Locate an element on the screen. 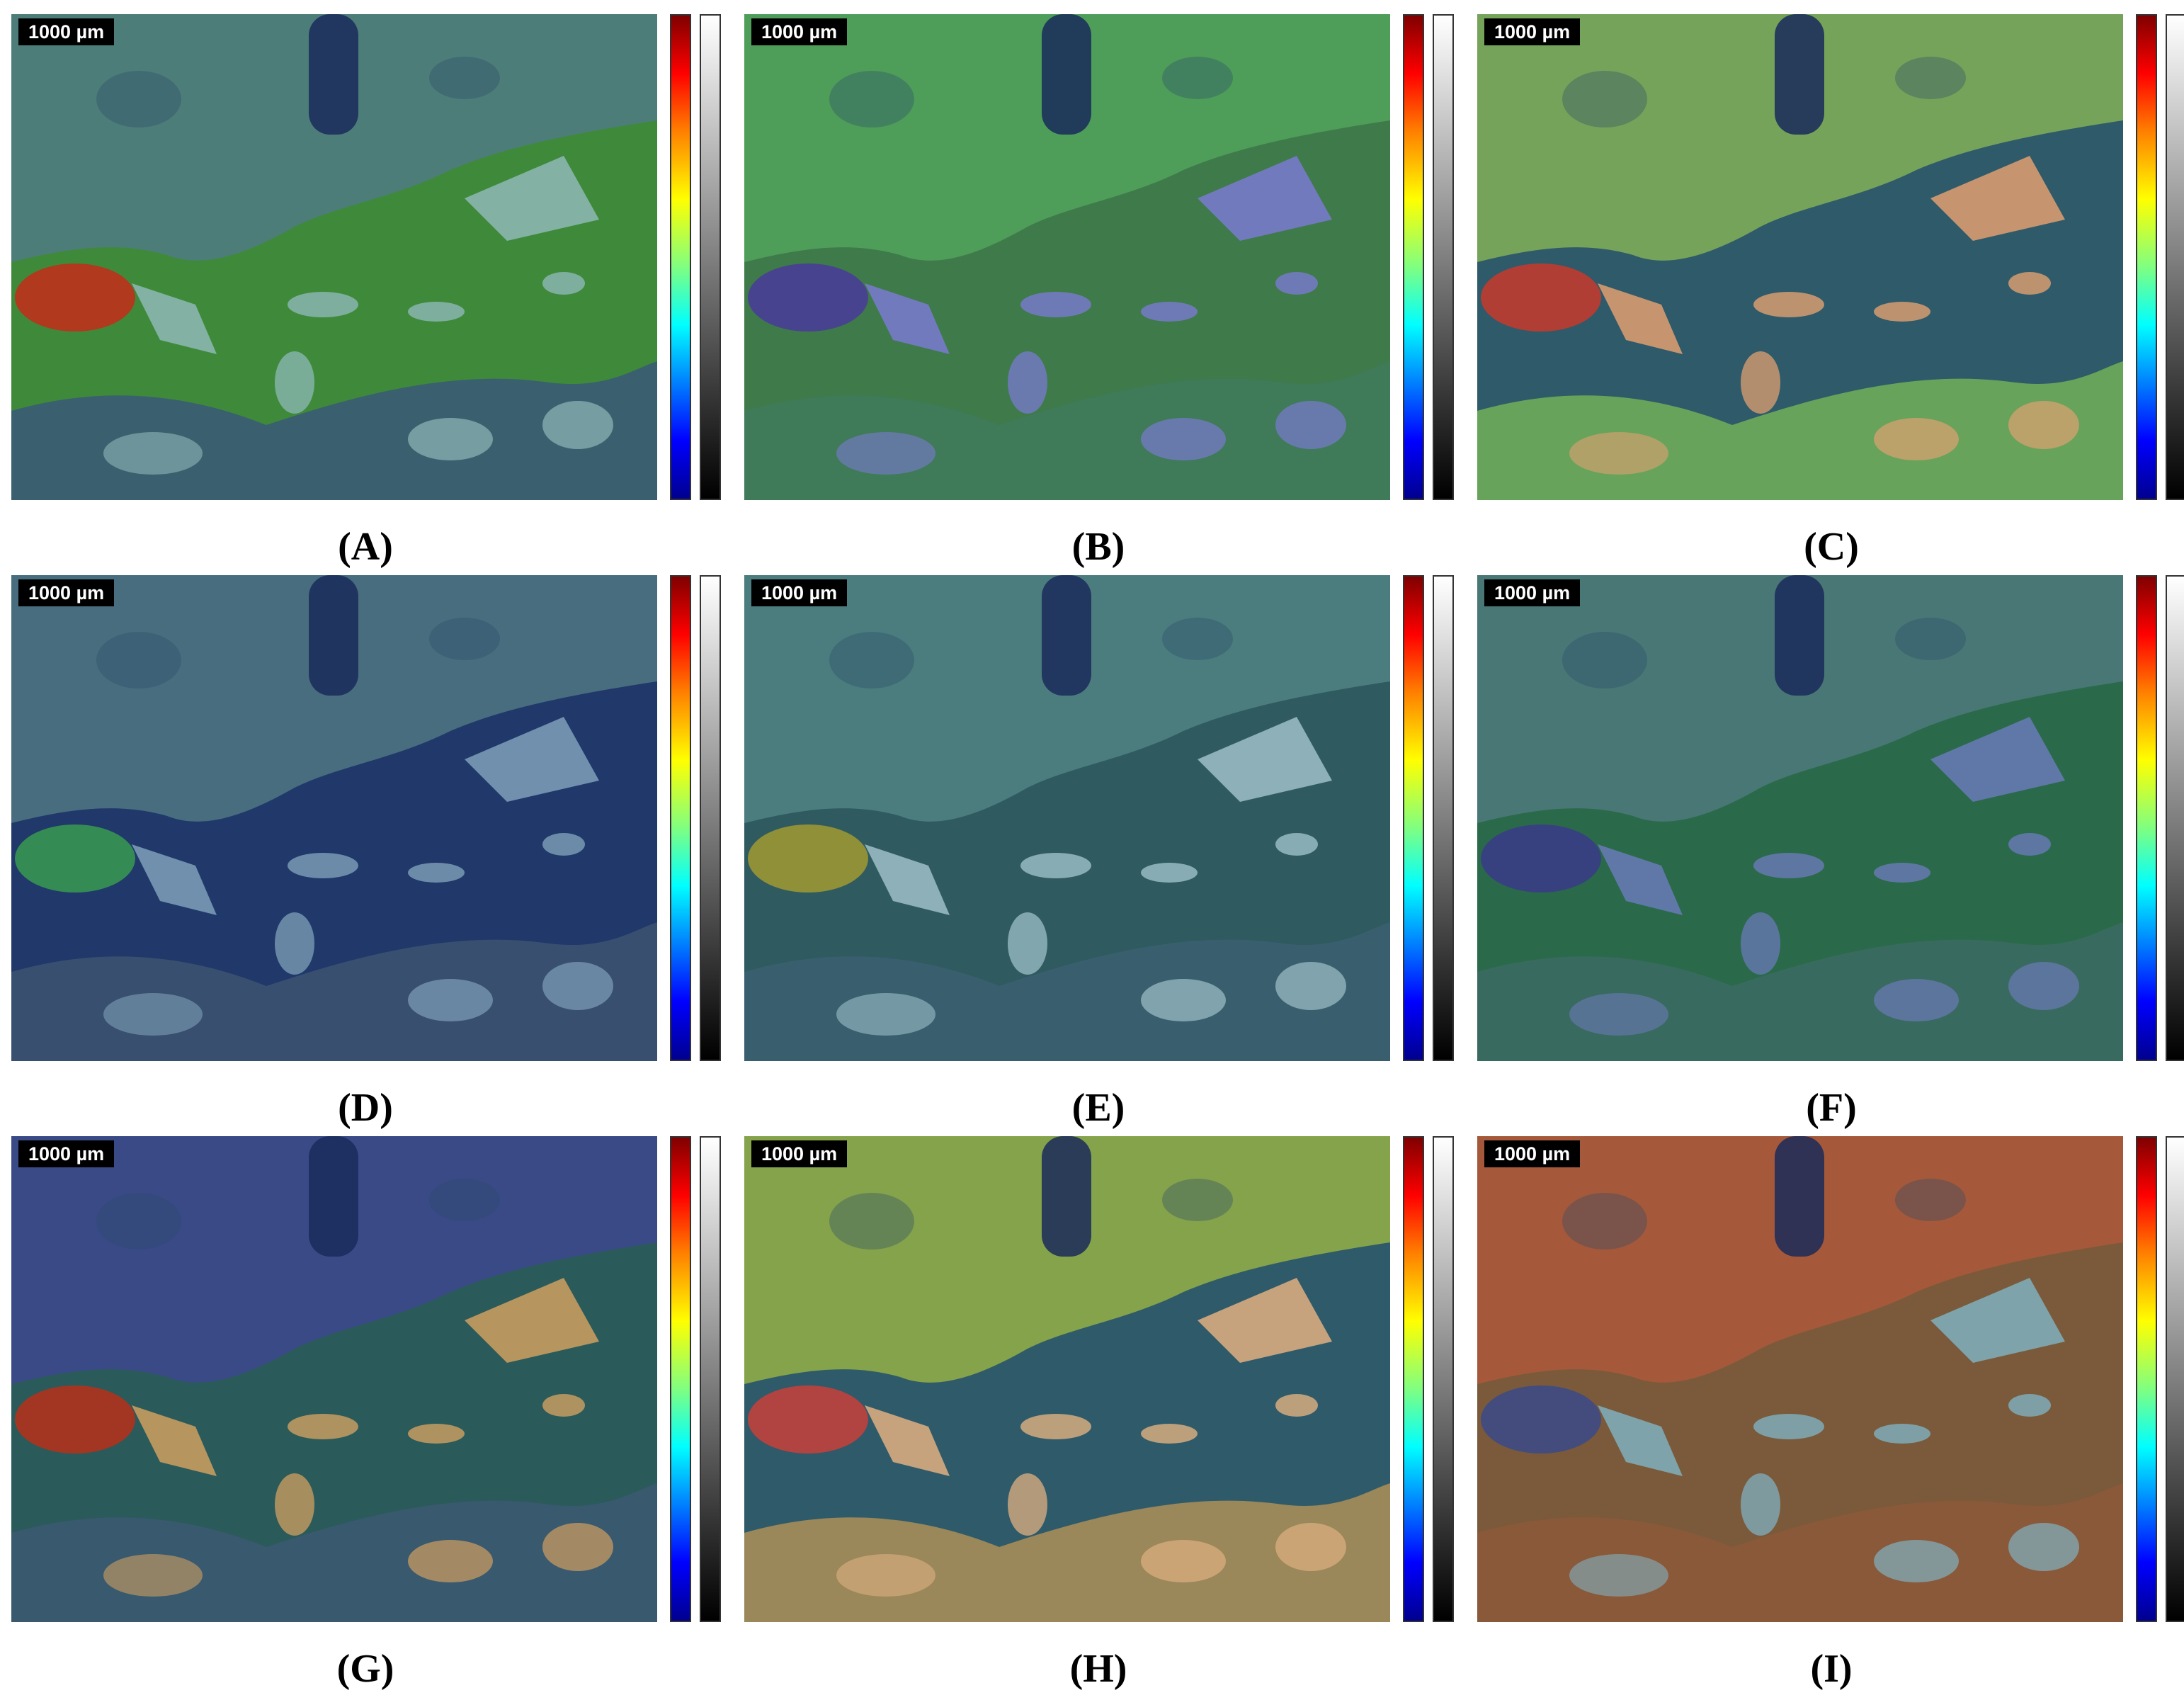  panel-label: (I) is located at coordinates (1831, 1669).